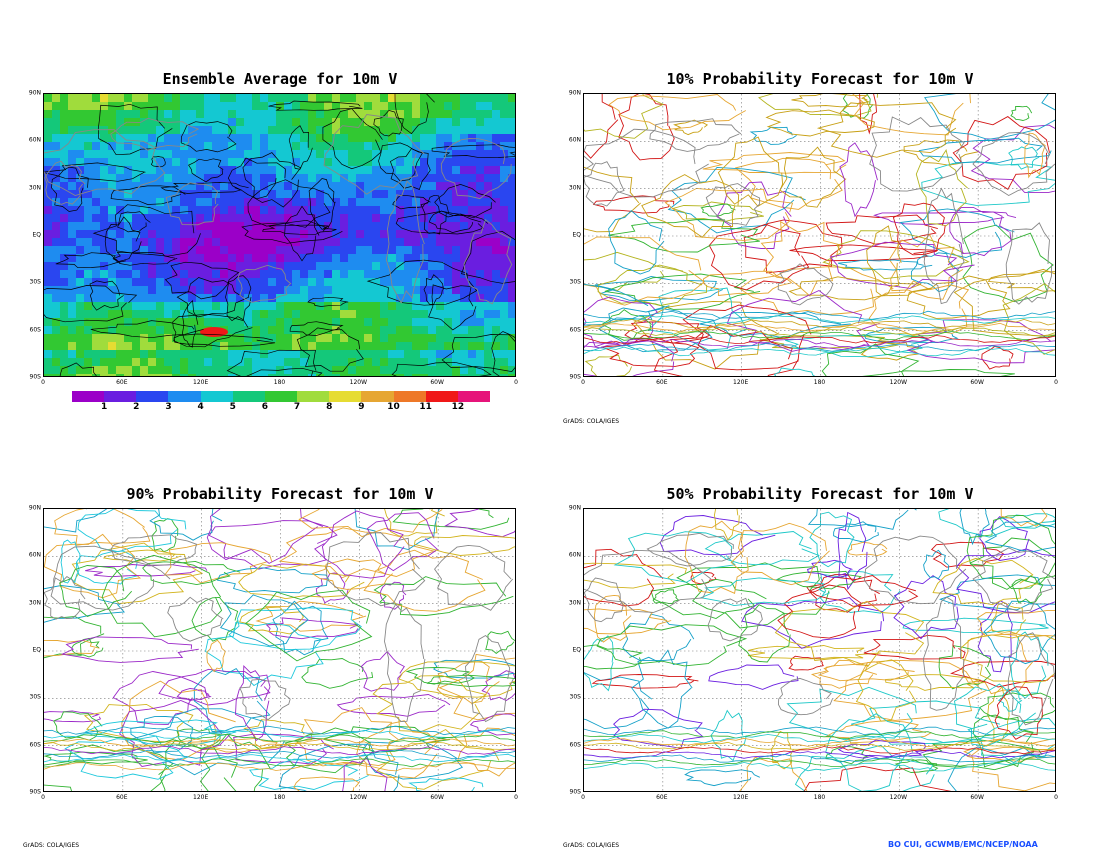  I want to click on panel-title: 50% Probability Forecast for 10m V, so click(820, 494).